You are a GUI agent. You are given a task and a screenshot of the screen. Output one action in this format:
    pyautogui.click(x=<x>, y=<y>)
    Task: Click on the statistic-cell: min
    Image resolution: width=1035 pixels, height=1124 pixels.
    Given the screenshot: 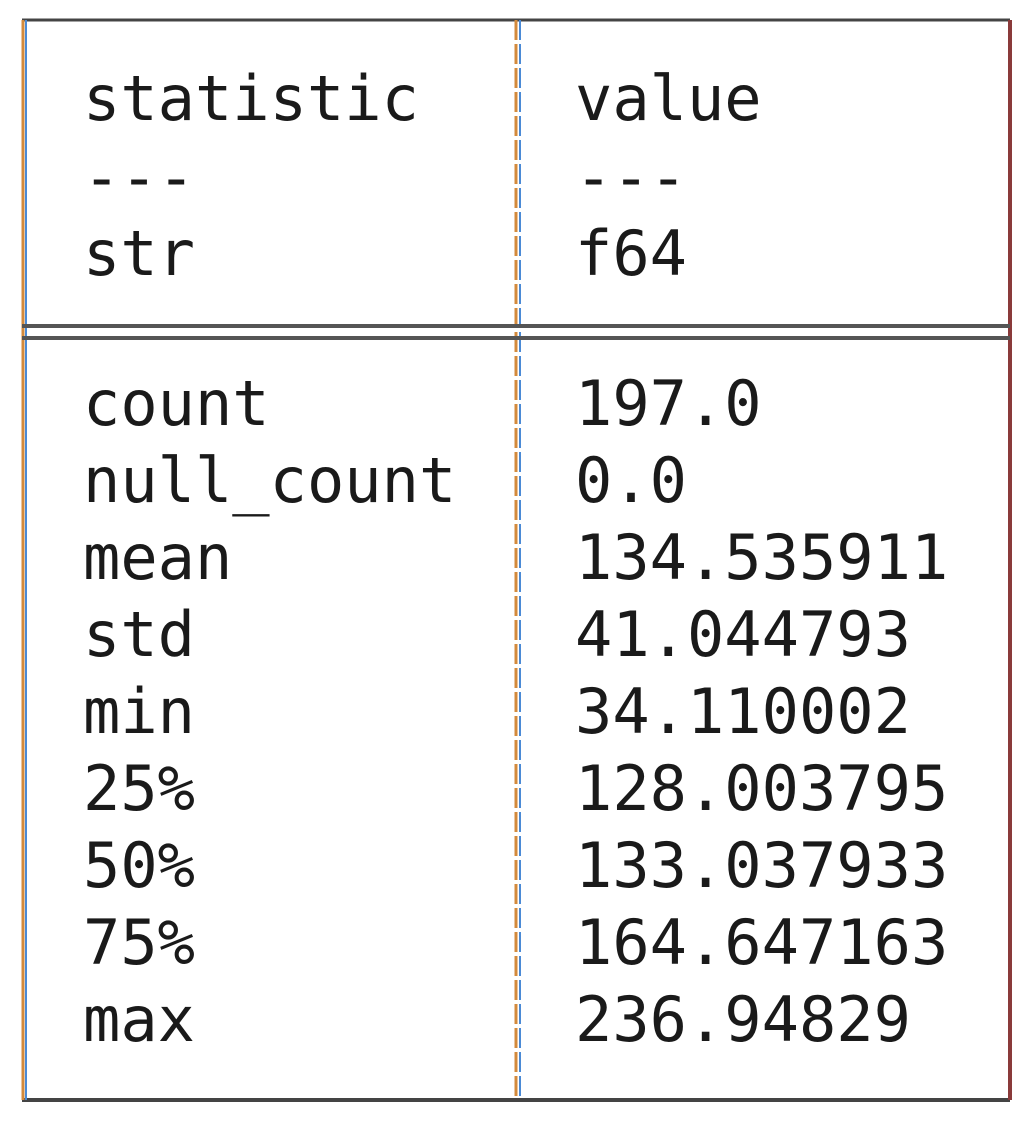 What is the action you would take?
    pyautogui.click(x=139, y=711)
    